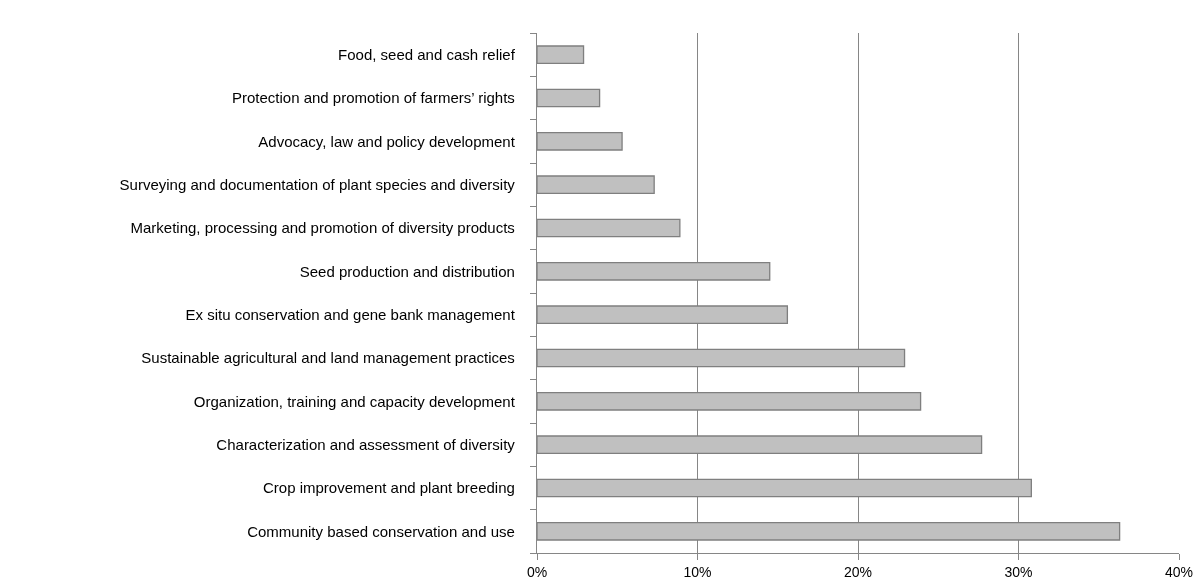 The image size is (1197, 587). What do you see at coordinates (350, 314) in the screenshot?
I see `y-tick-label: Ex situ conservation and gene bank management` at bounding box center [350, 314].